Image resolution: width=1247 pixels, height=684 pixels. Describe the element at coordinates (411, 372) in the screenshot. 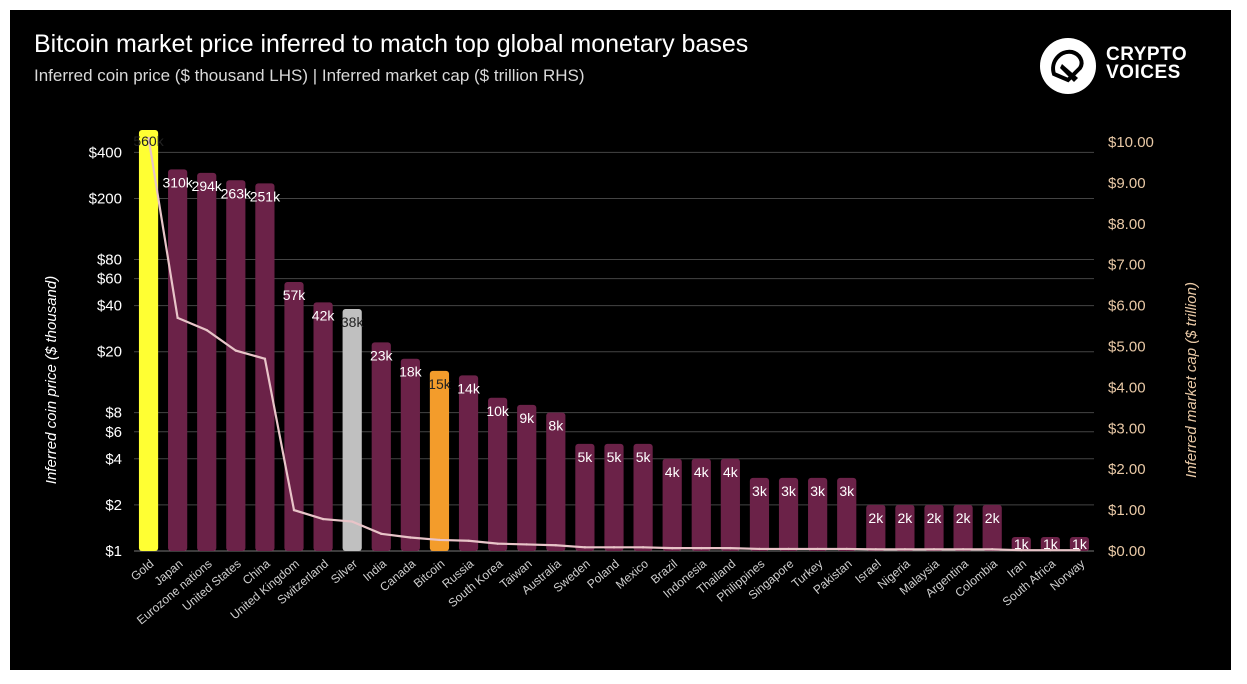

I see `bar-data-label: 18k` at that location.